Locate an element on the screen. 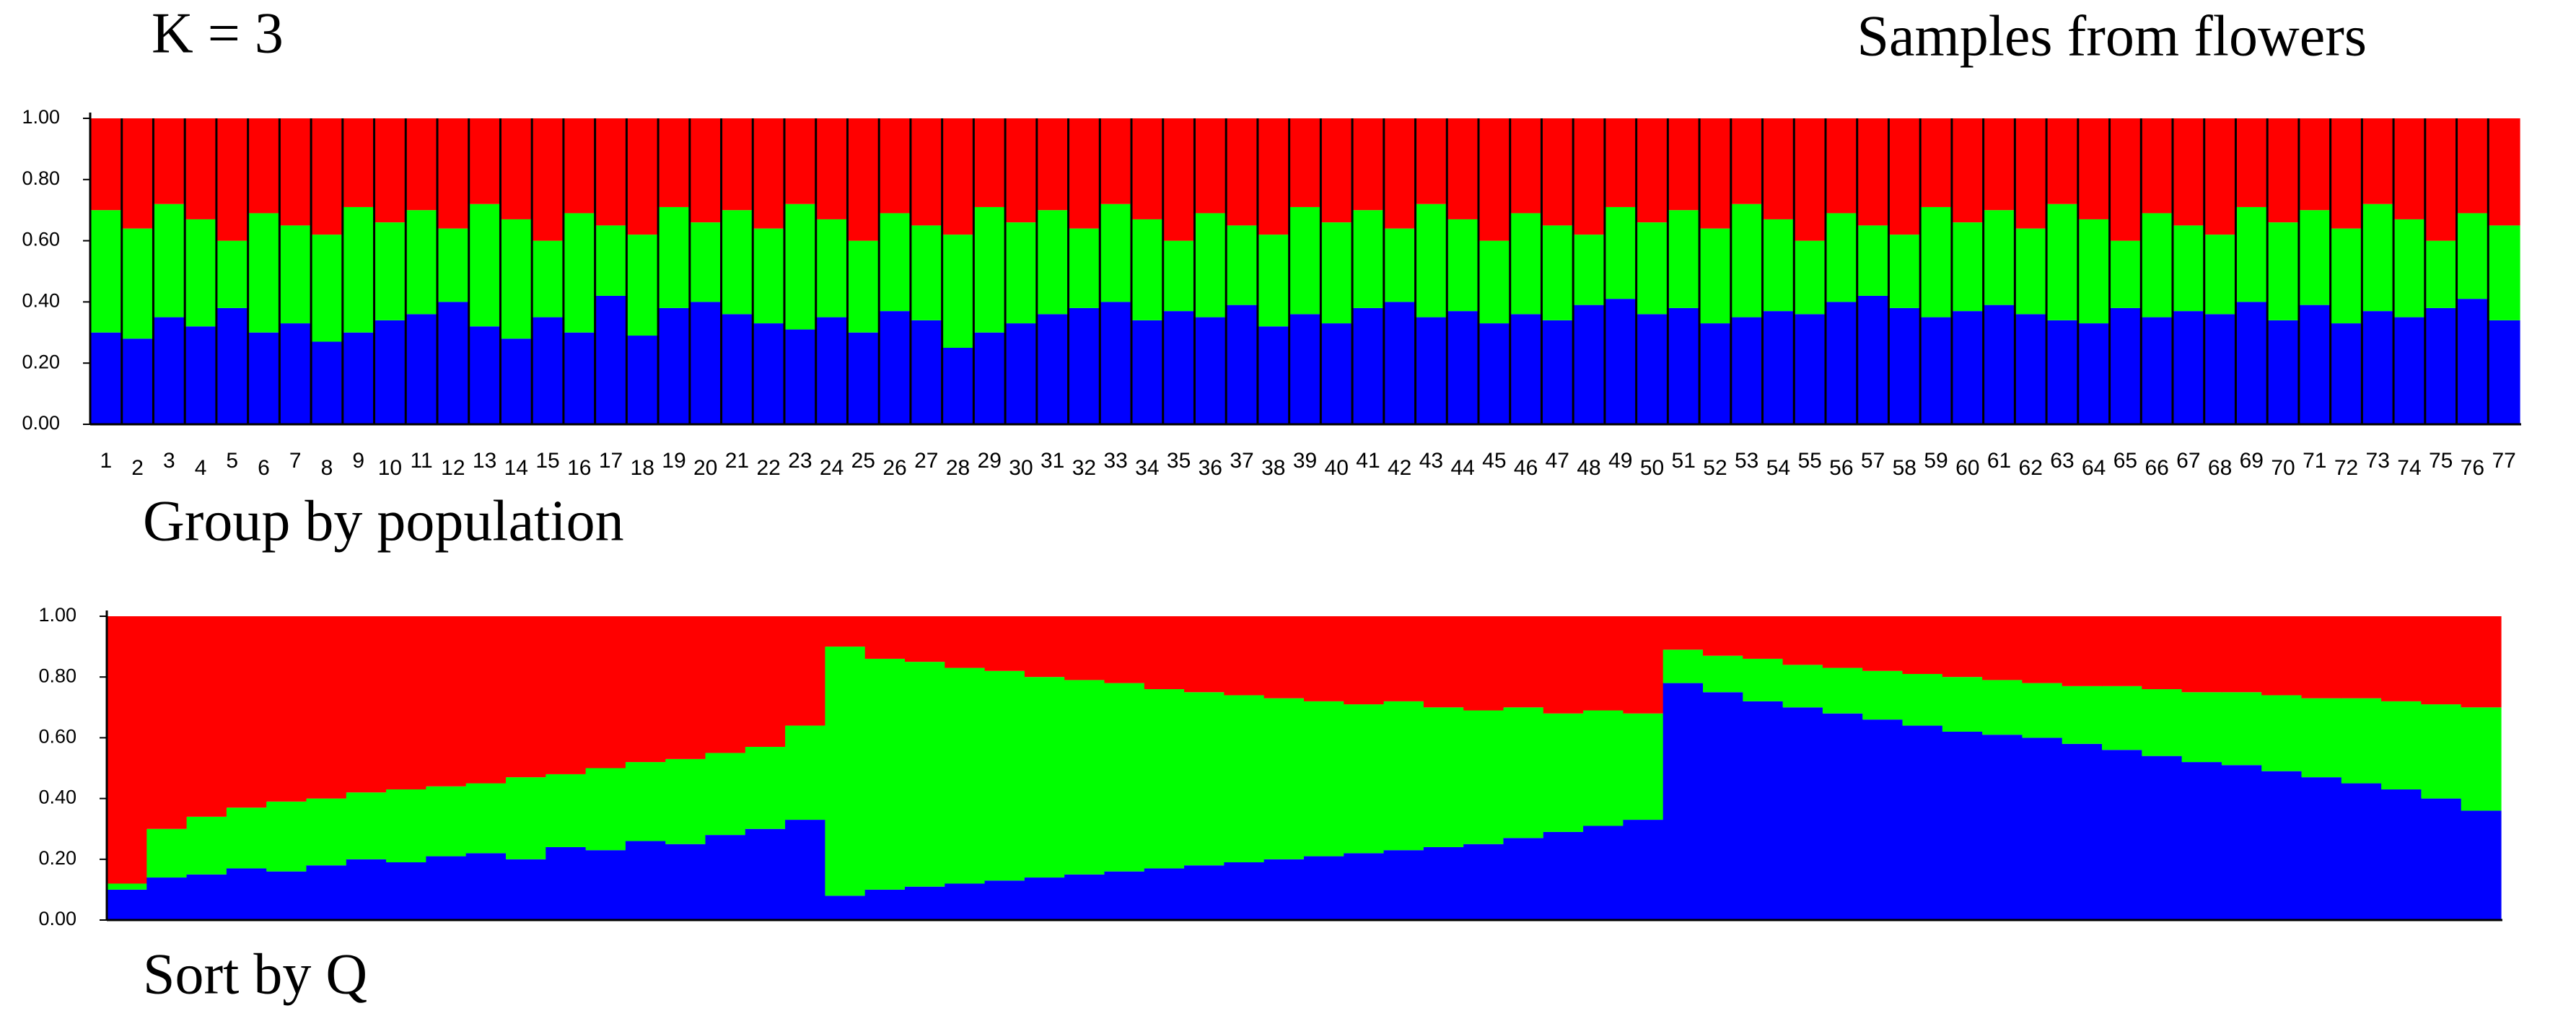 The image size is (2576, 1029). x-tick-label: 47 is located at coordinates (1557, 461).